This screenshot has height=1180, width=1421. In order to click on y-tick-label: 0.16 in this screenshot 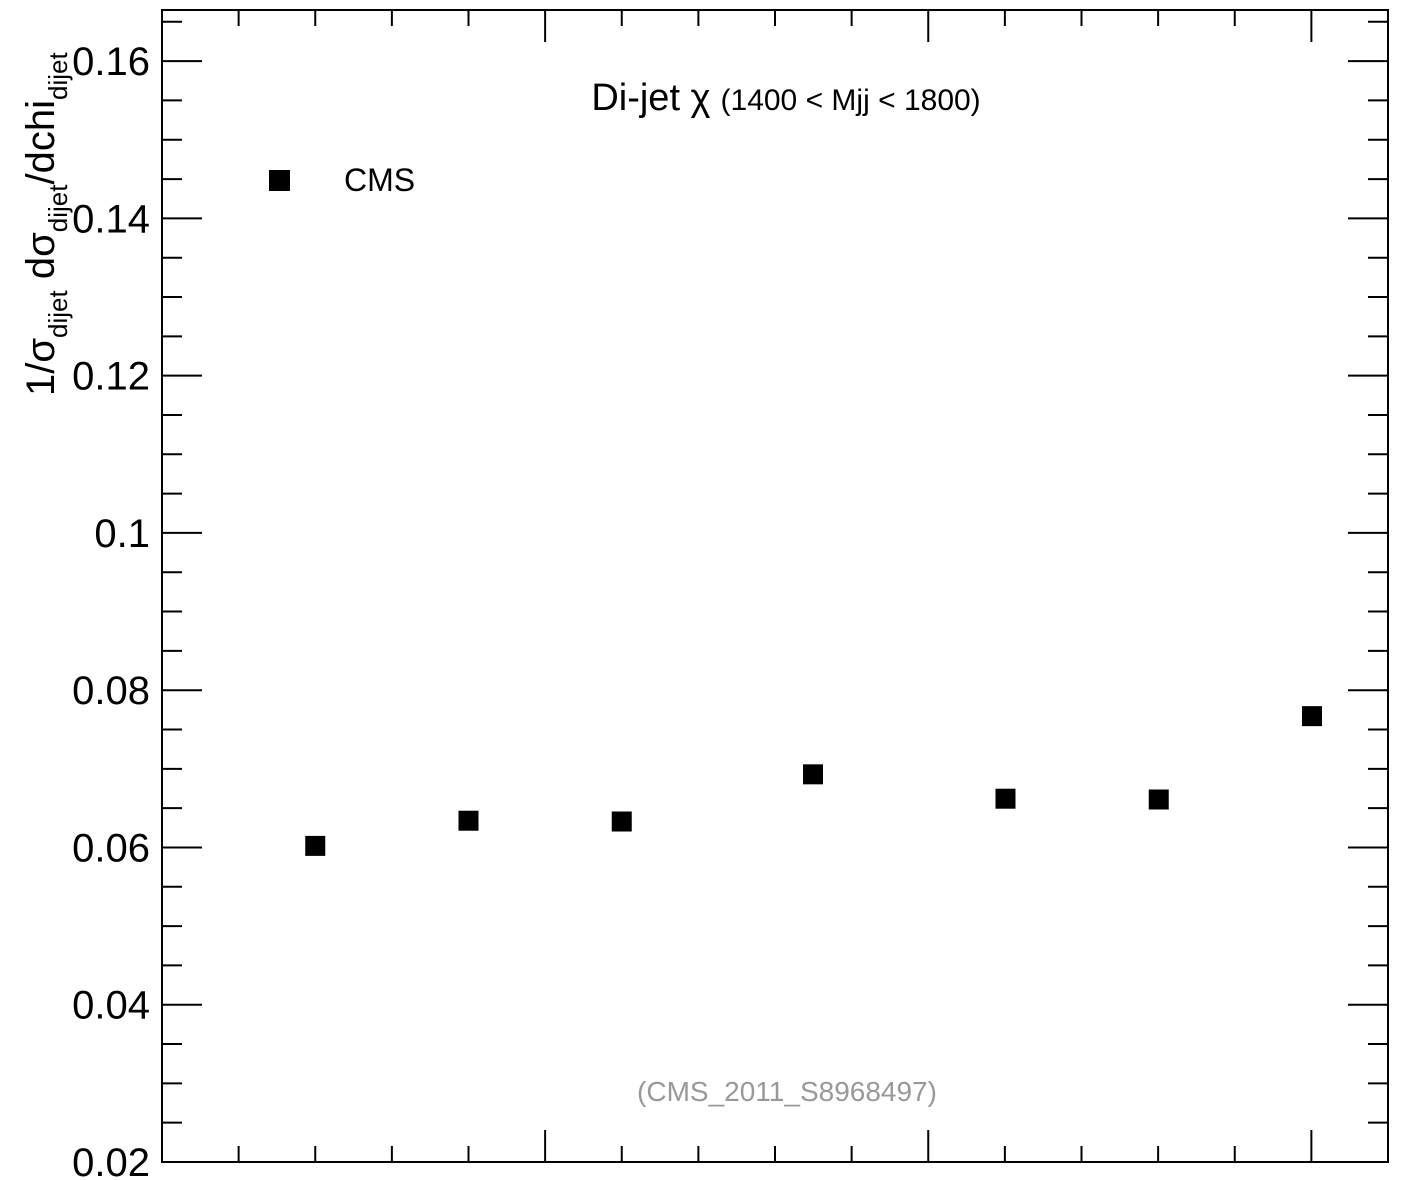, I will do `click(111, 62)`.